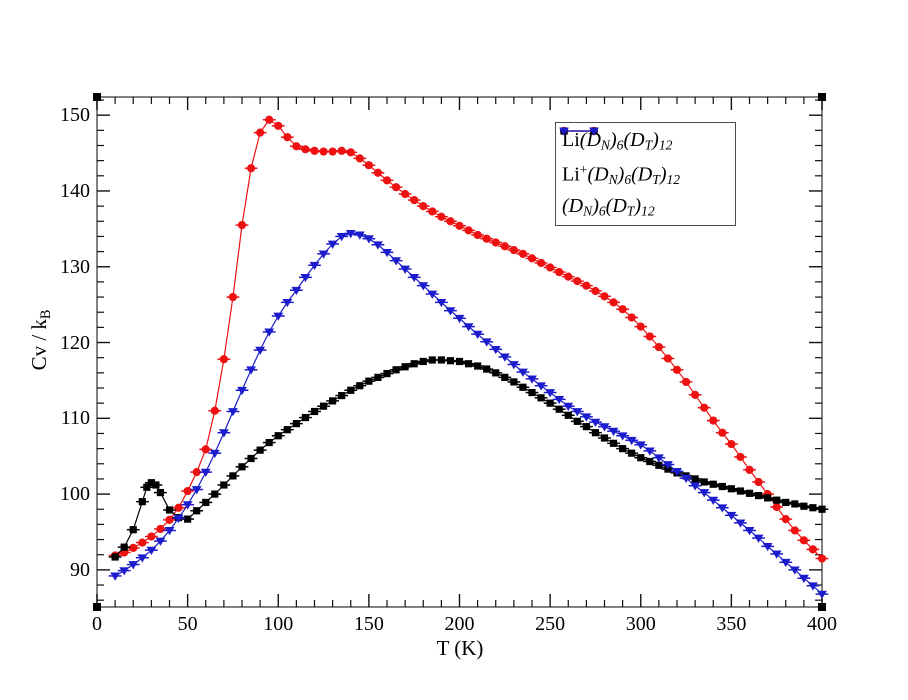 The width and height of the screenshot is (908, 700). I want to click on legend-entry-2: (DN)6(DT)12, so click(645, 175).